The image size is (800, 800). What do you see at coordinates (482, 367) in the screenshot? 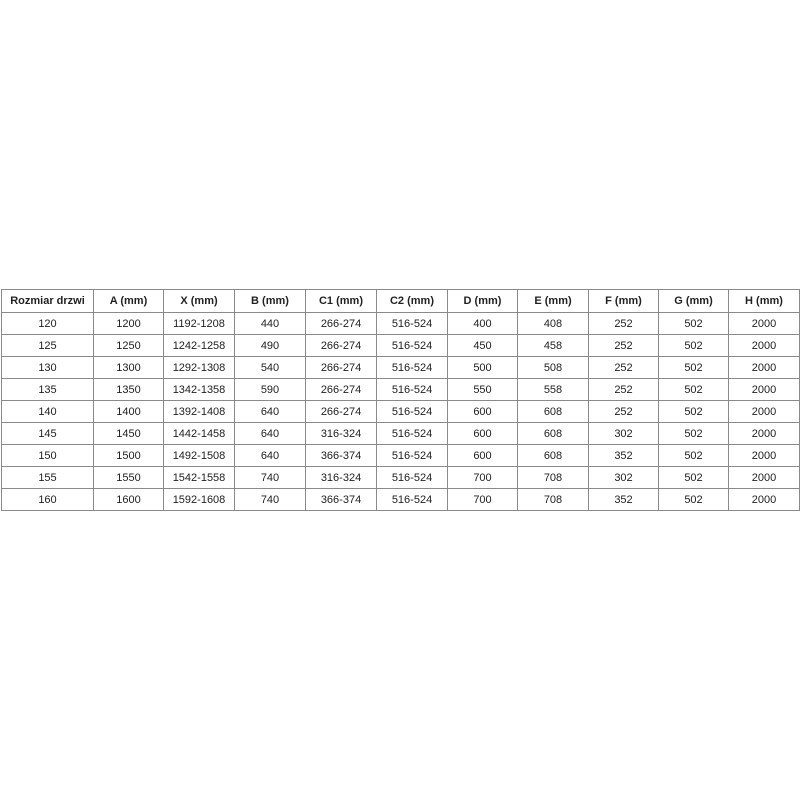
I see `table-cell: 500` at bounding box center [482, 367].